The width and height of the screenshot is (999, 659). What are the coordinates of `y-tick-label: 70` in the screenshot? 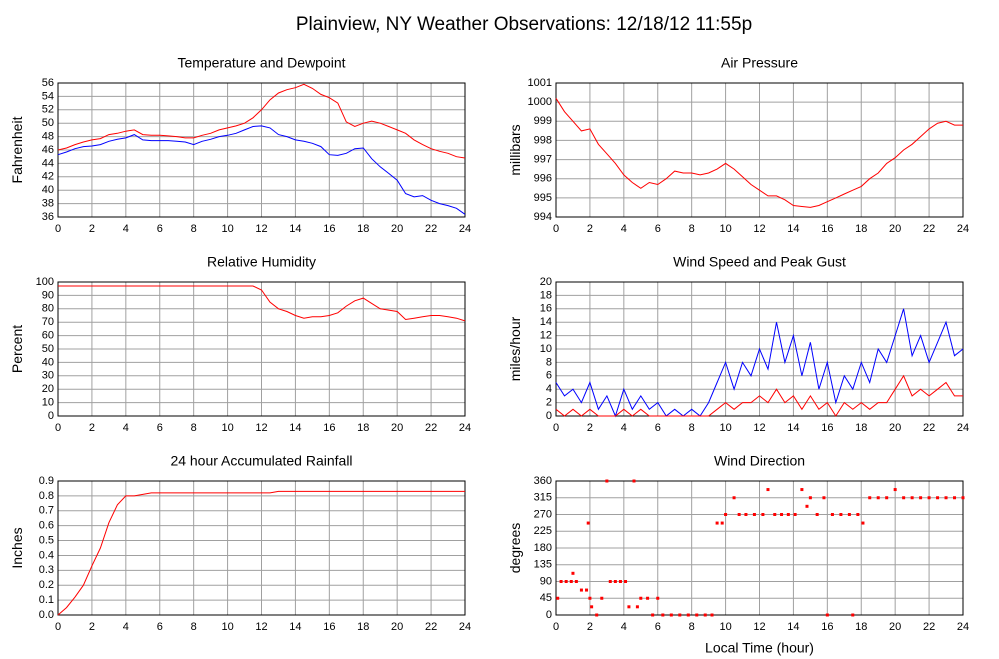 It's located at (48, 322).